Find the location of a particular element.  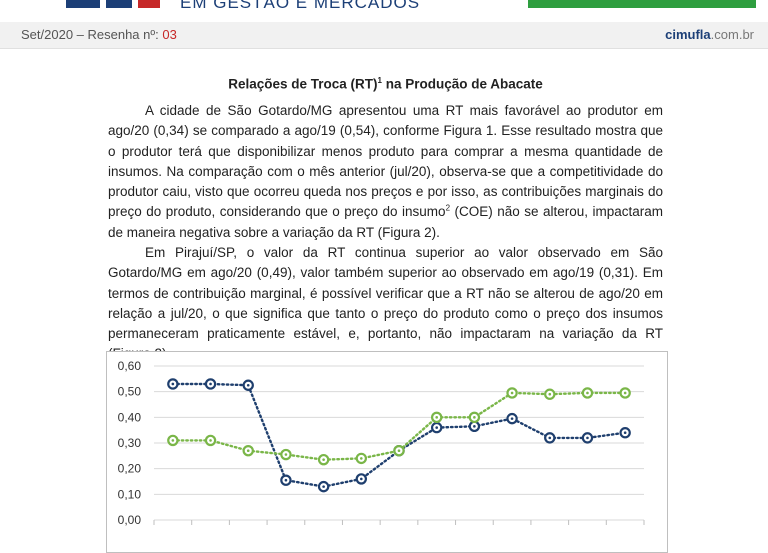

y-tick-label: 0,00 is located at coordinates (130, 520).